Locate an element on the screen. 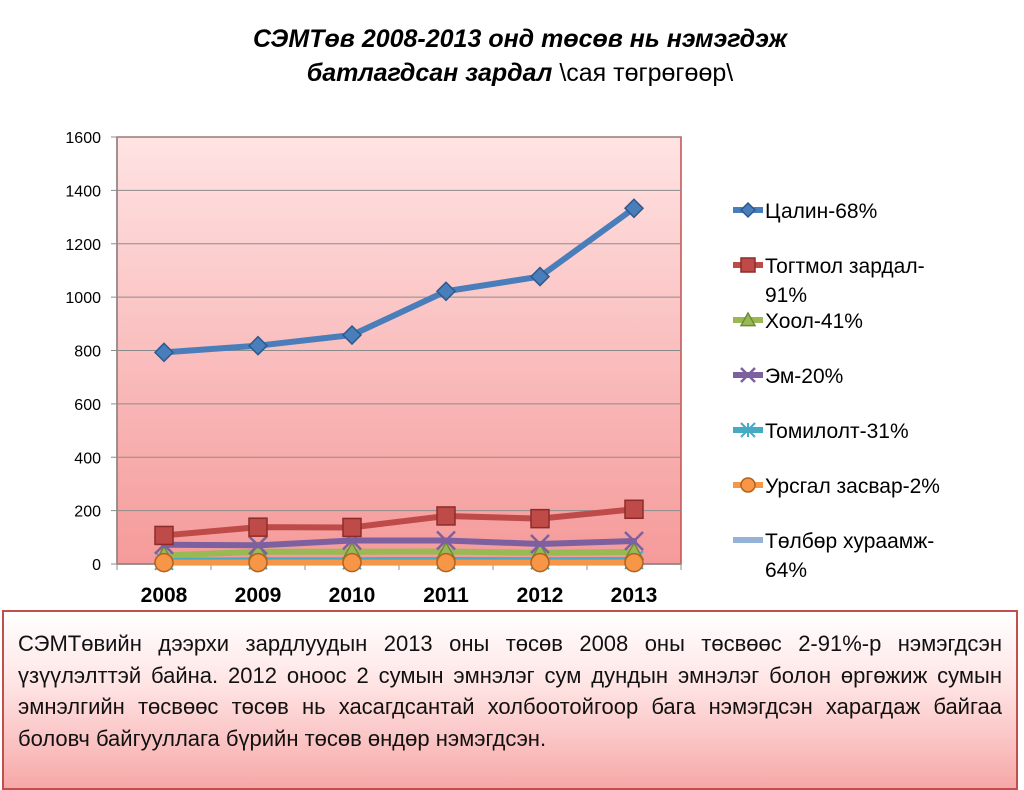 The image size is (1024, 790). y-tick-label: 600 is located at coordinates (87, 405).